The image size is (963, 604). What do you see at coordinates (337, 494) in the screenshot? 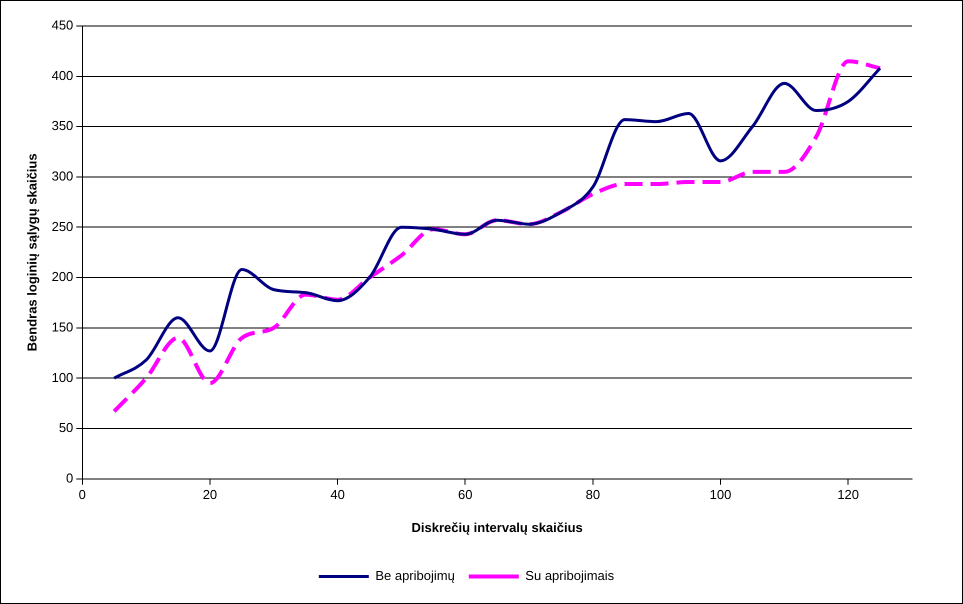
I see `x-tick-label: 40` at bounding box center [337, 494].